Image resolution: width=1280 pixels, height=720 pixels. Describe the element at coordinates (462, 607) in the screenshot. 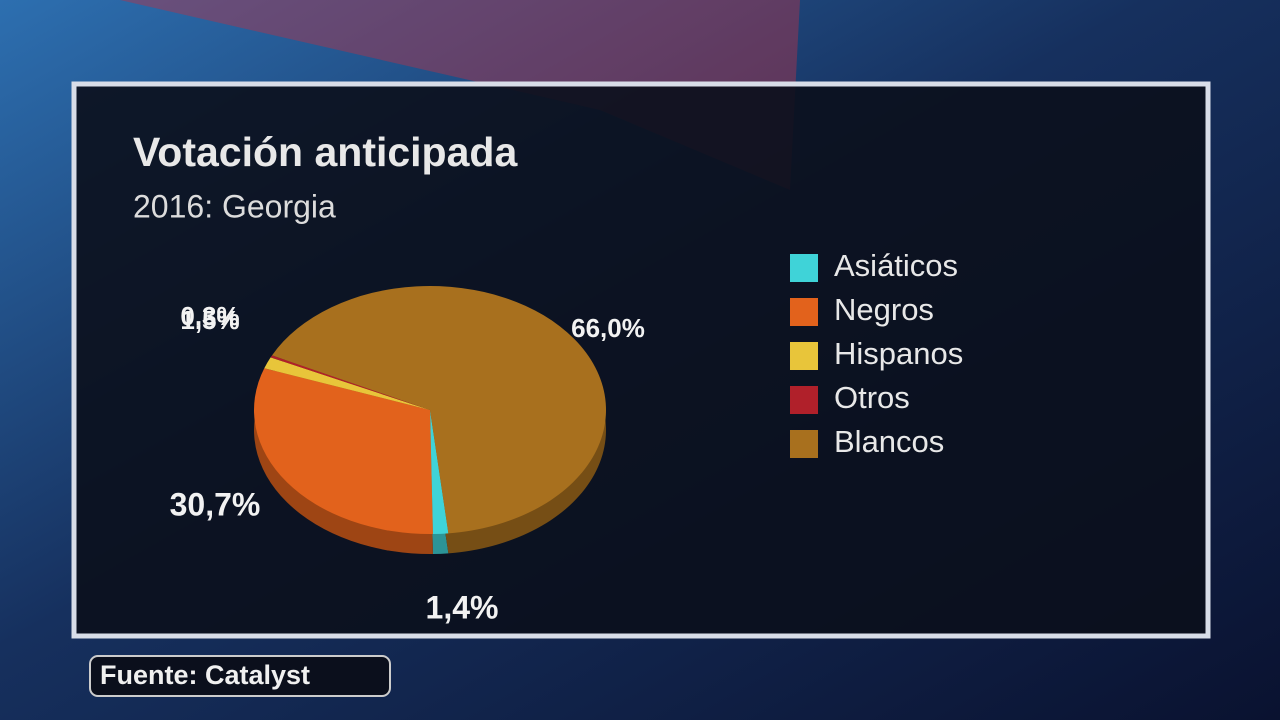

I see `data-label: 1,4%` at that location.